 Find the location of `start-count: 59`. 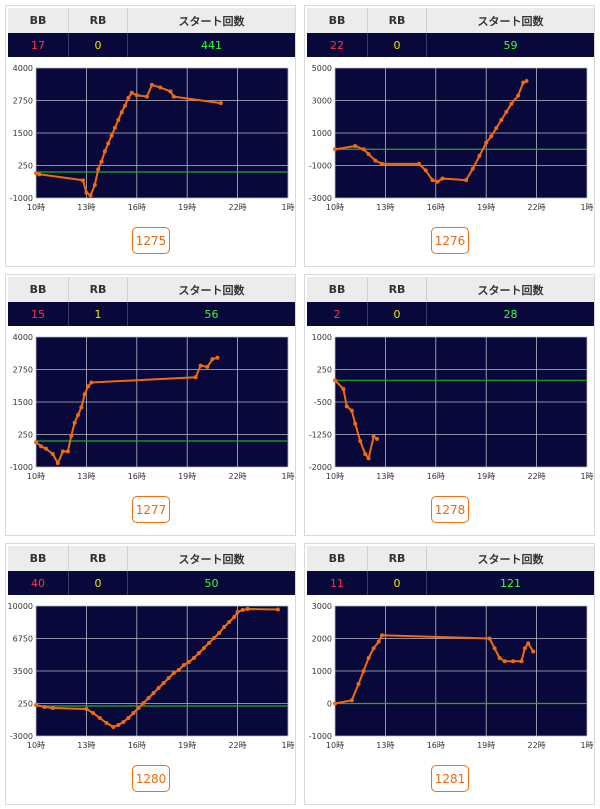

start-count: 59 is located at coordinates (510, 45).